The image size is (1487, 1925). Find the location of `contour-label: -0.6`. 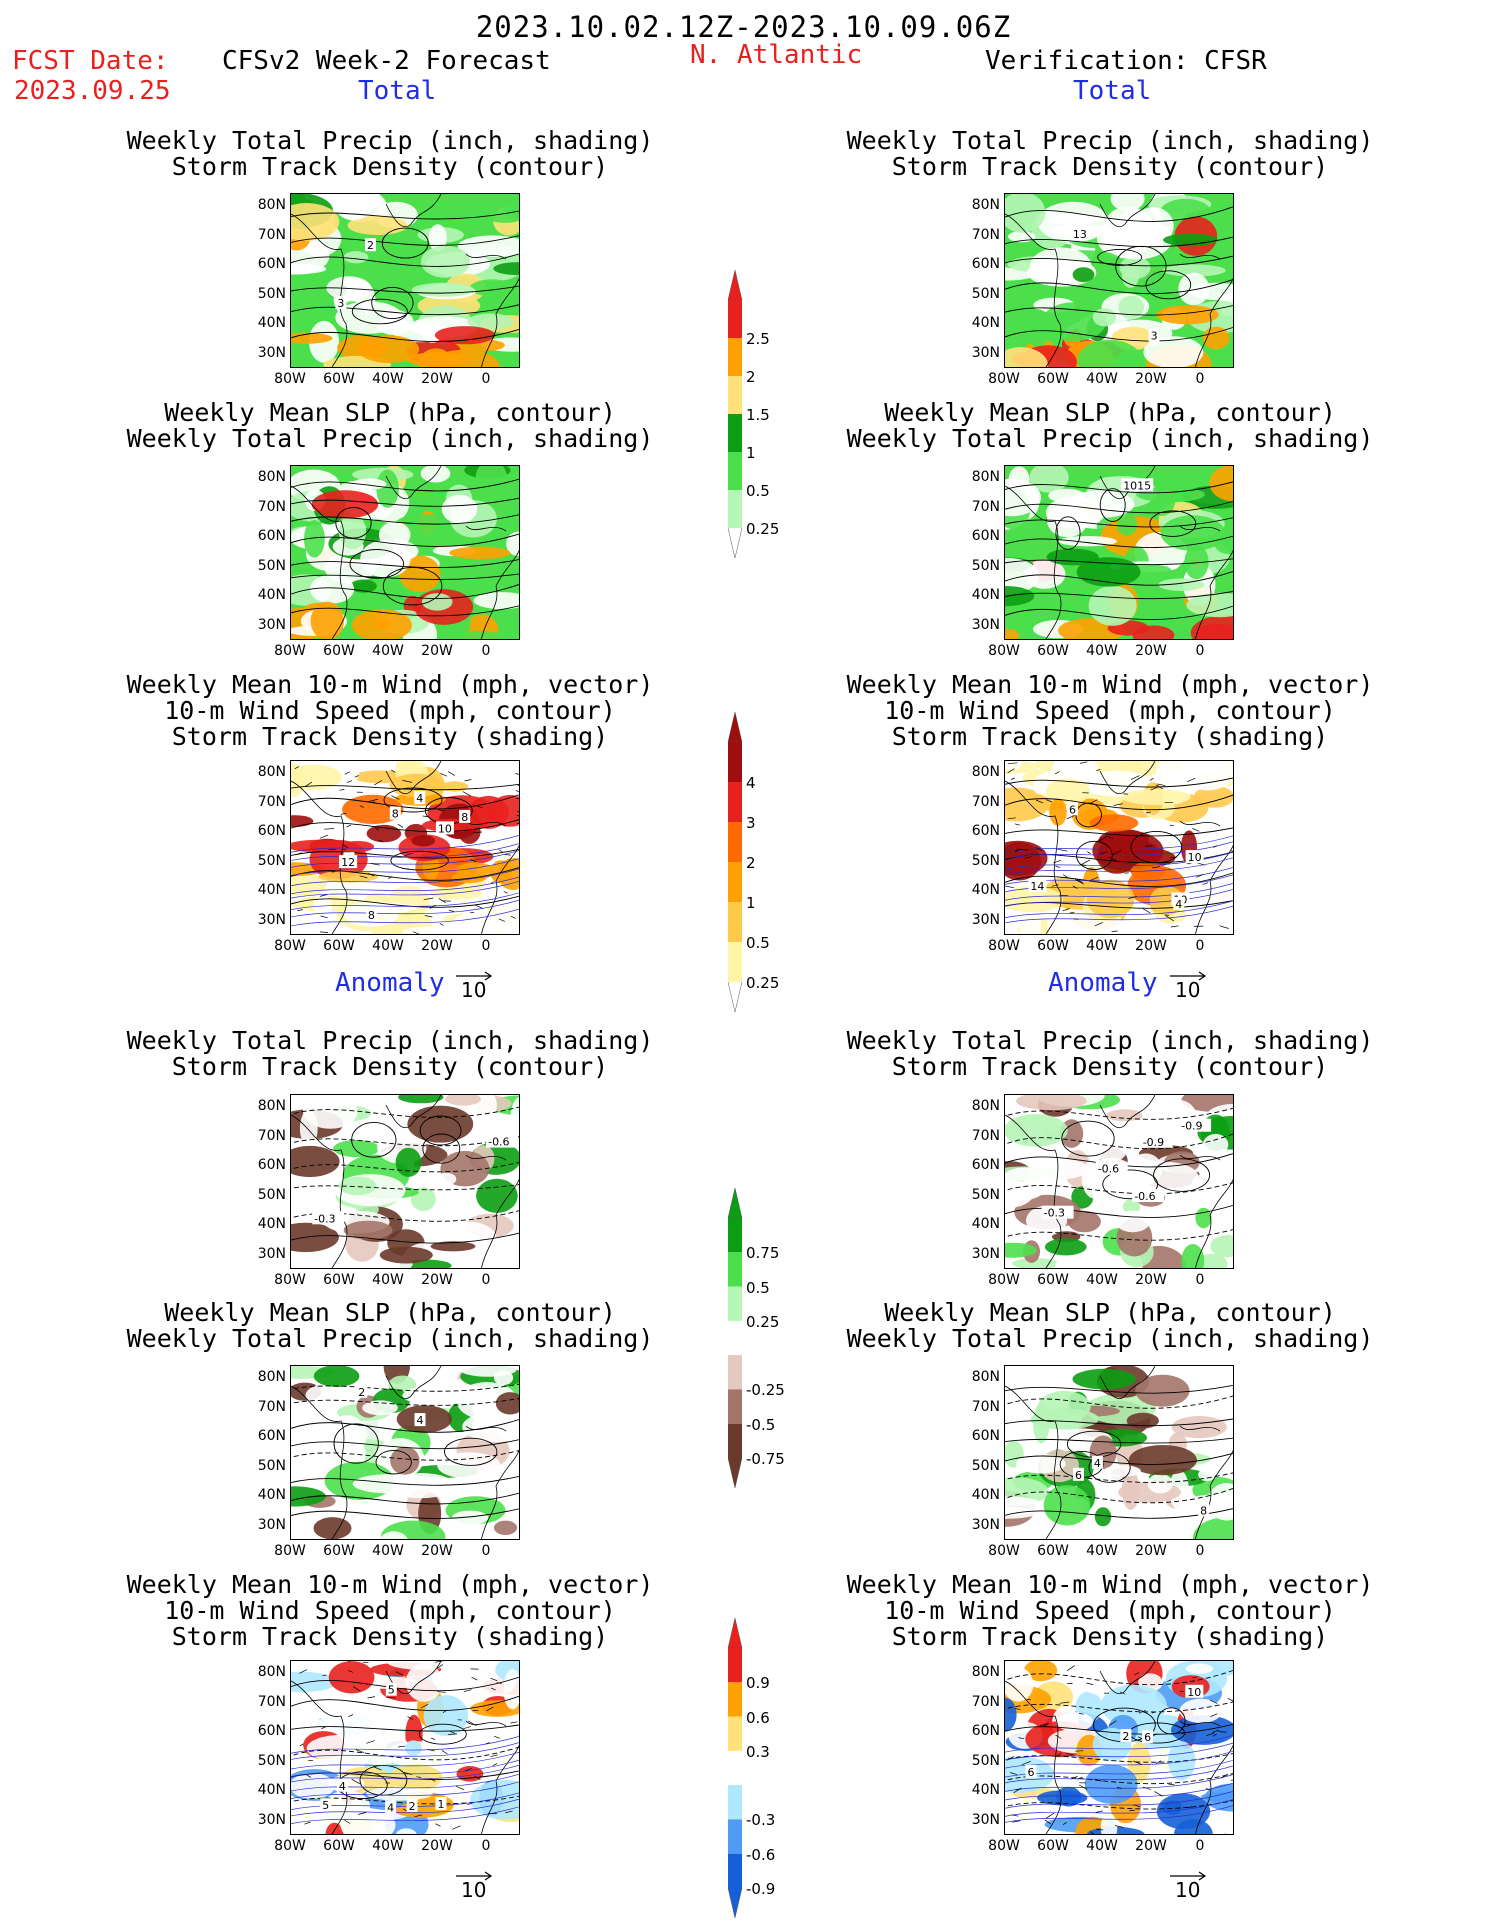

contour-label: -0.6 is located at coordinates (1144, 1196).